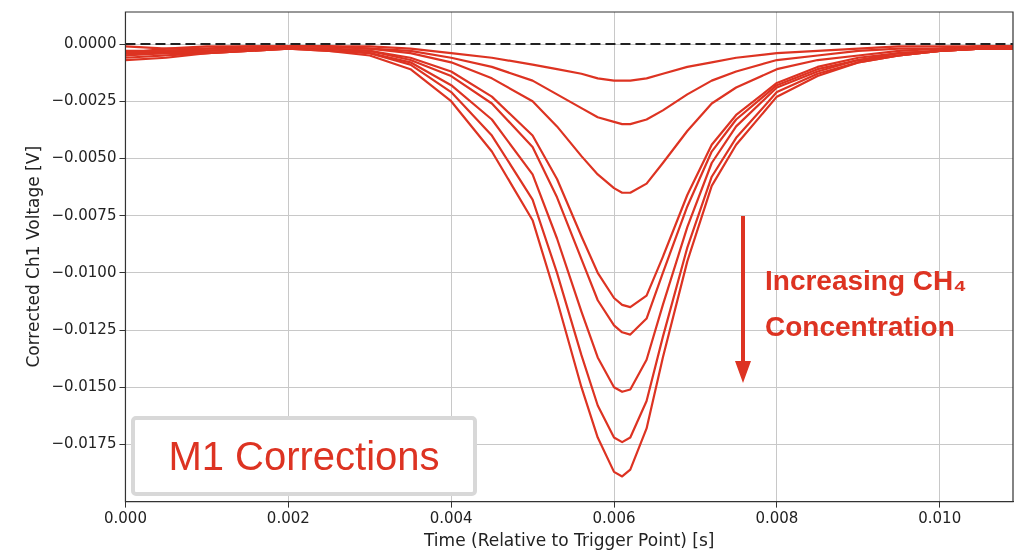 This screenshot has height=556, width=1015. I want to click on y-tick-label: −0.0175, so click(84, 443).